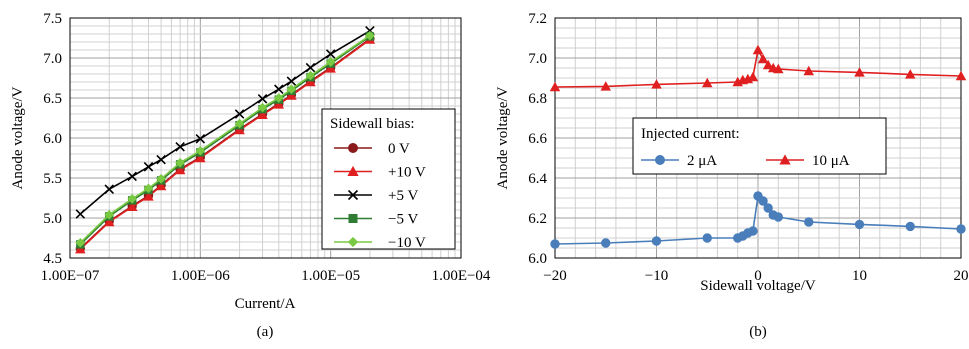 The image size is (969, 349). Describe the element at coordinates (265, 332) in the screenshot. I see `chart-a-panel-label: (a)` at that location.